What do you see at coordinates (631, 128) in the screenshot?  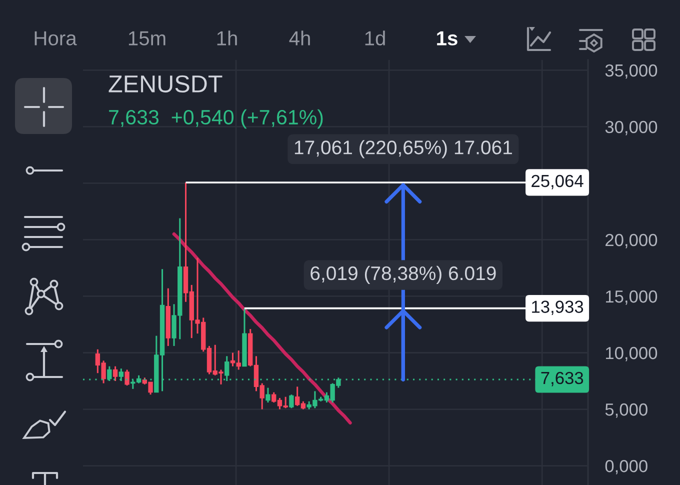 I see `y-tick-label: 30,000` at bounding box center [631, 128].